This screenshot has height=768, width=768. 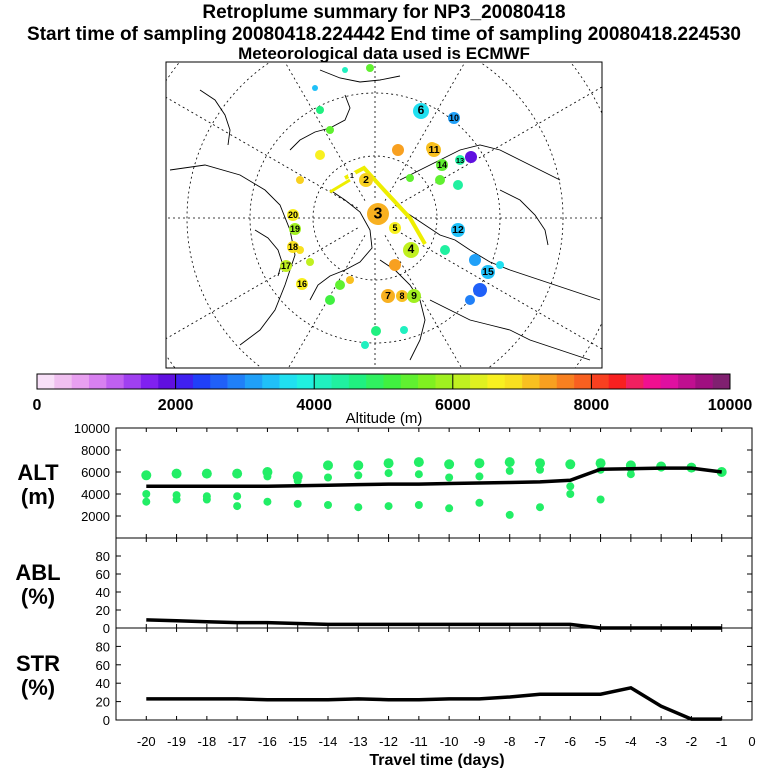 What do you see at coordinates (454, 118) in the screenshot?
I see `plume-marker-label: 10` at bounding box center [454, 118].